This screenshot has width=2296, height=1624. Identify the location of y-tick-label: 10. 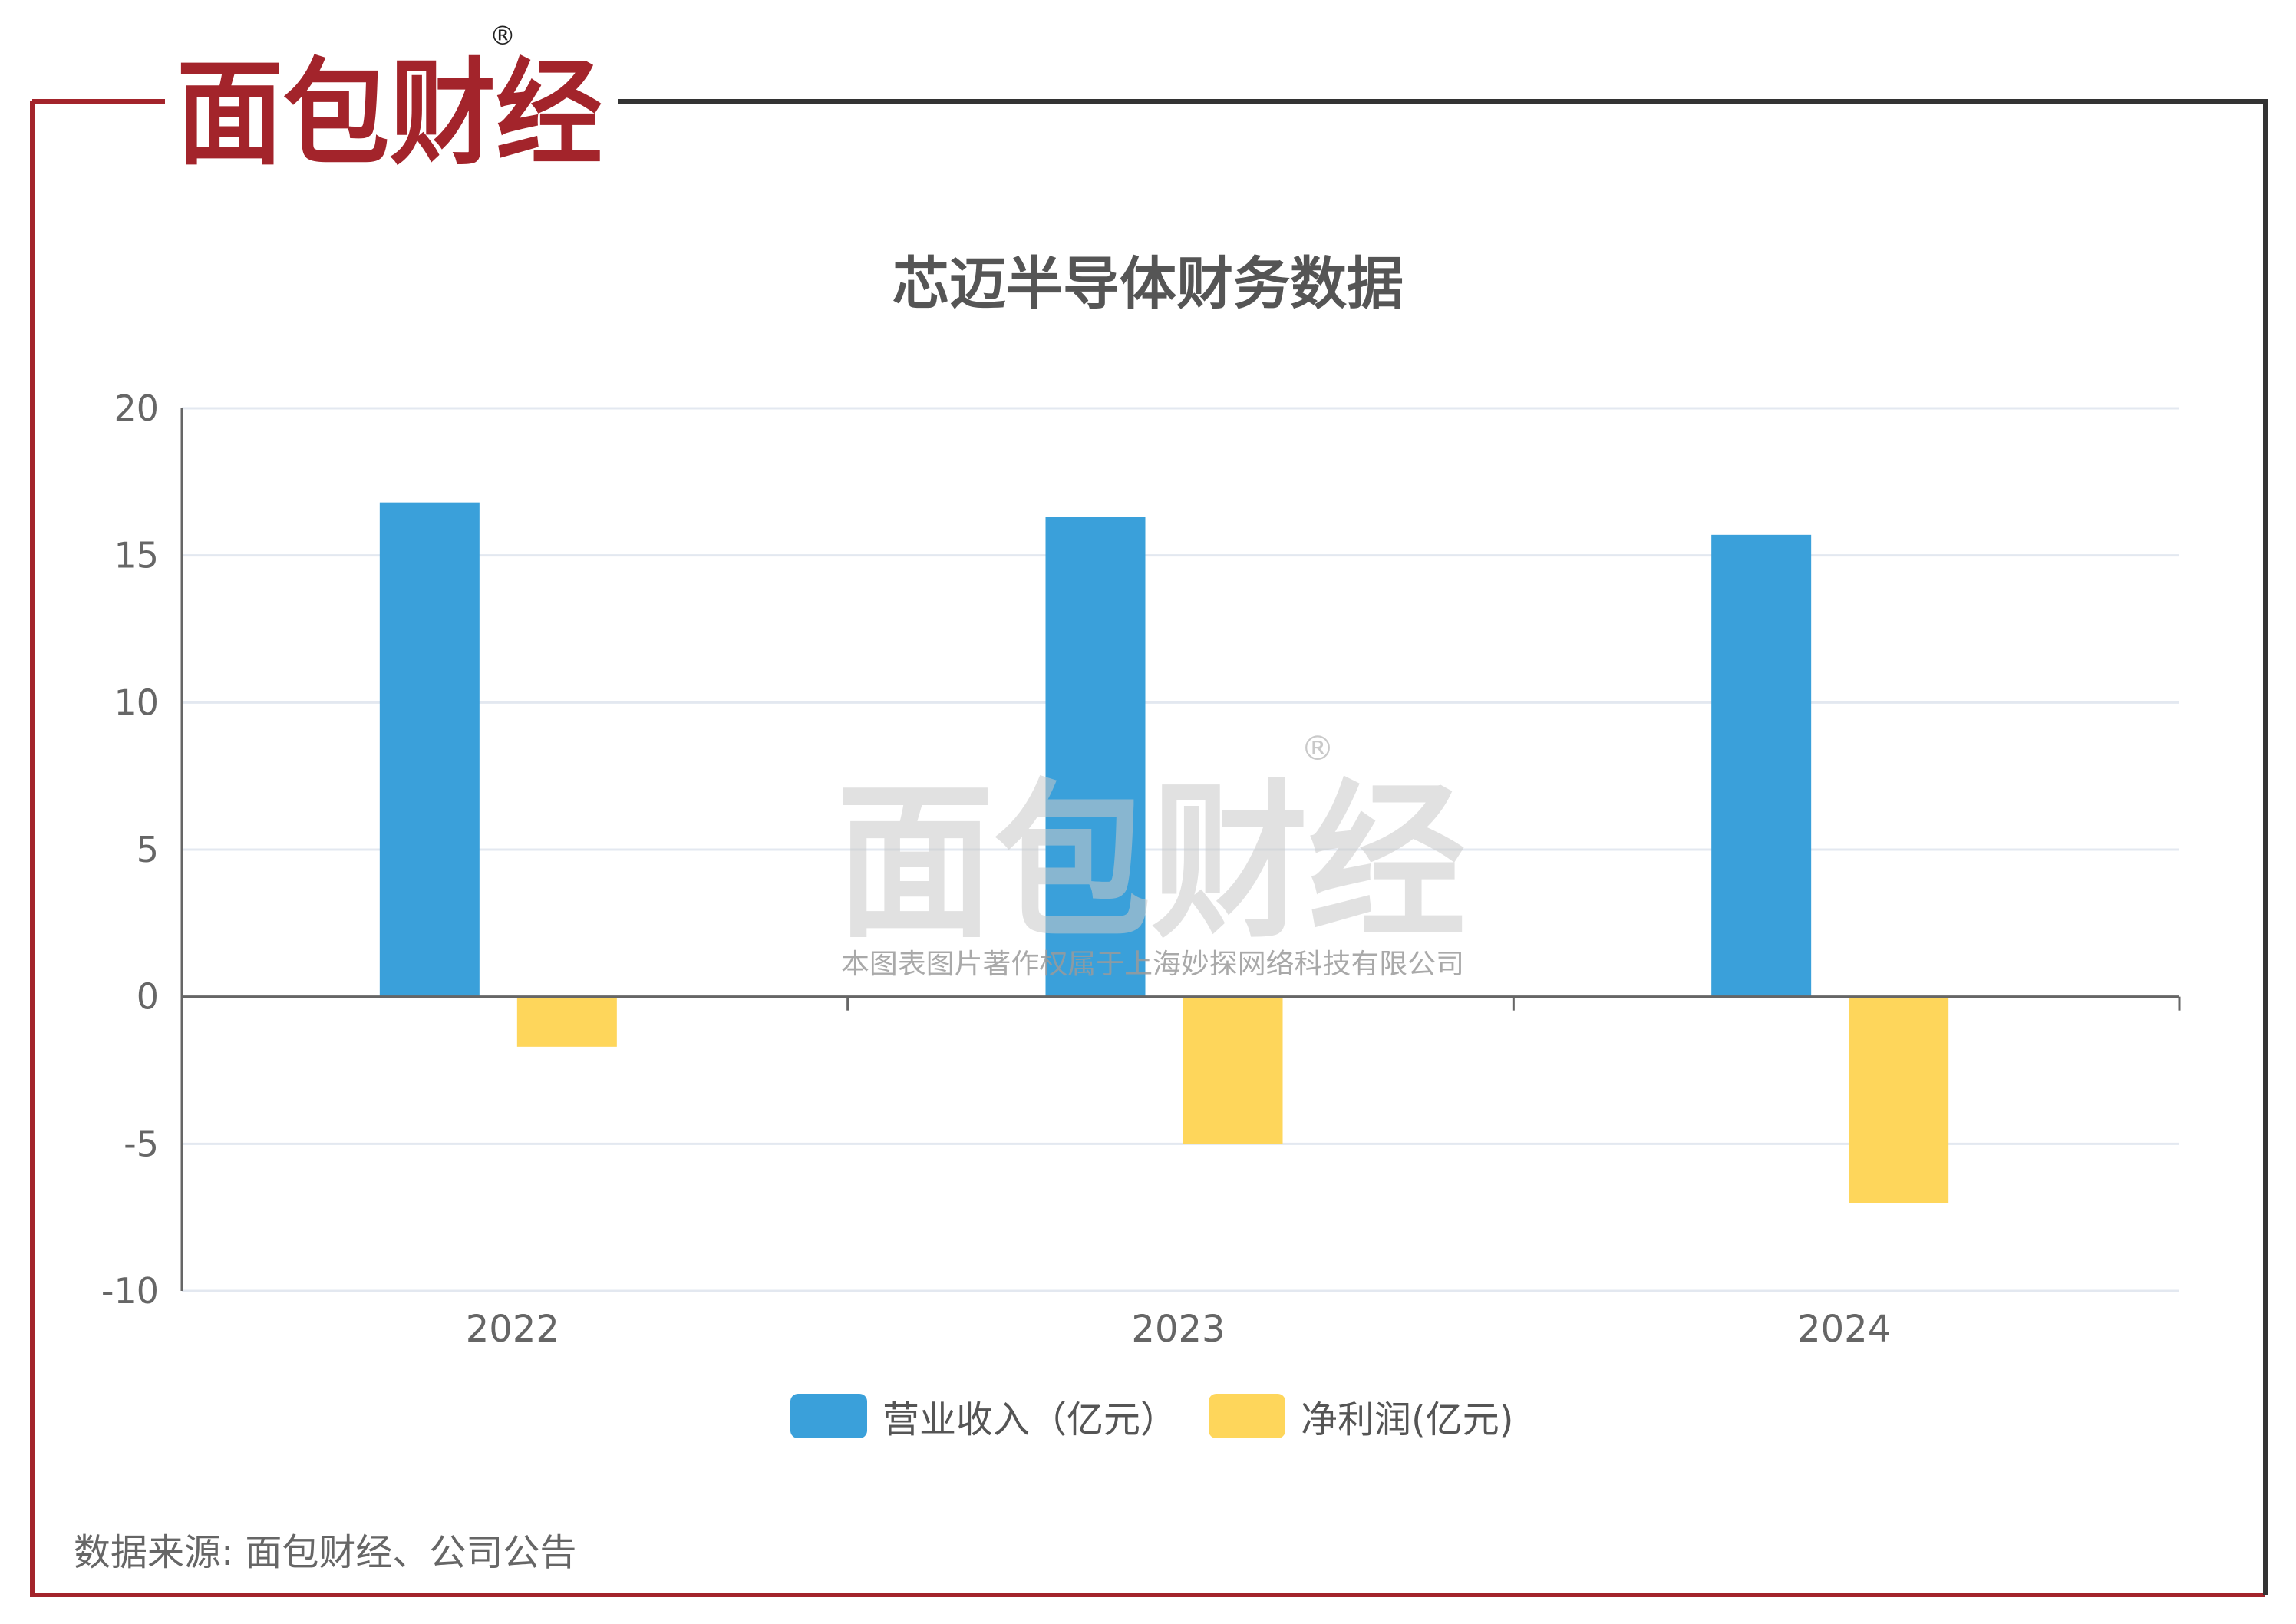
(136, 702).